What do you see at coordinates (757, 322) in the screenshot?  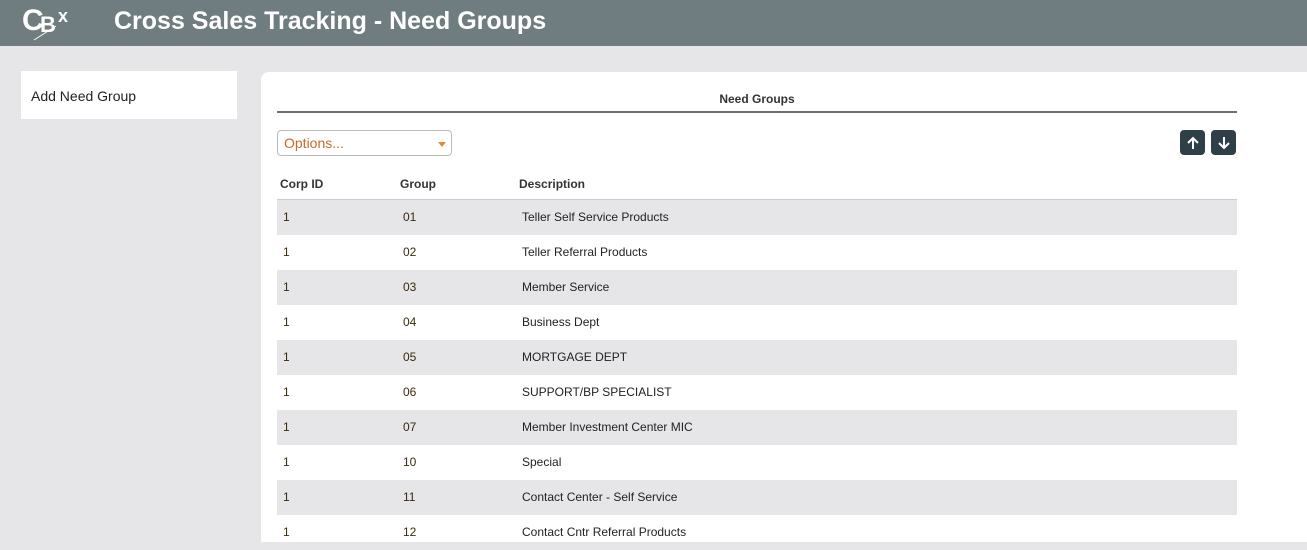 I see `table-row: 1 04 Business Dept` at bounding box center [757, 322].